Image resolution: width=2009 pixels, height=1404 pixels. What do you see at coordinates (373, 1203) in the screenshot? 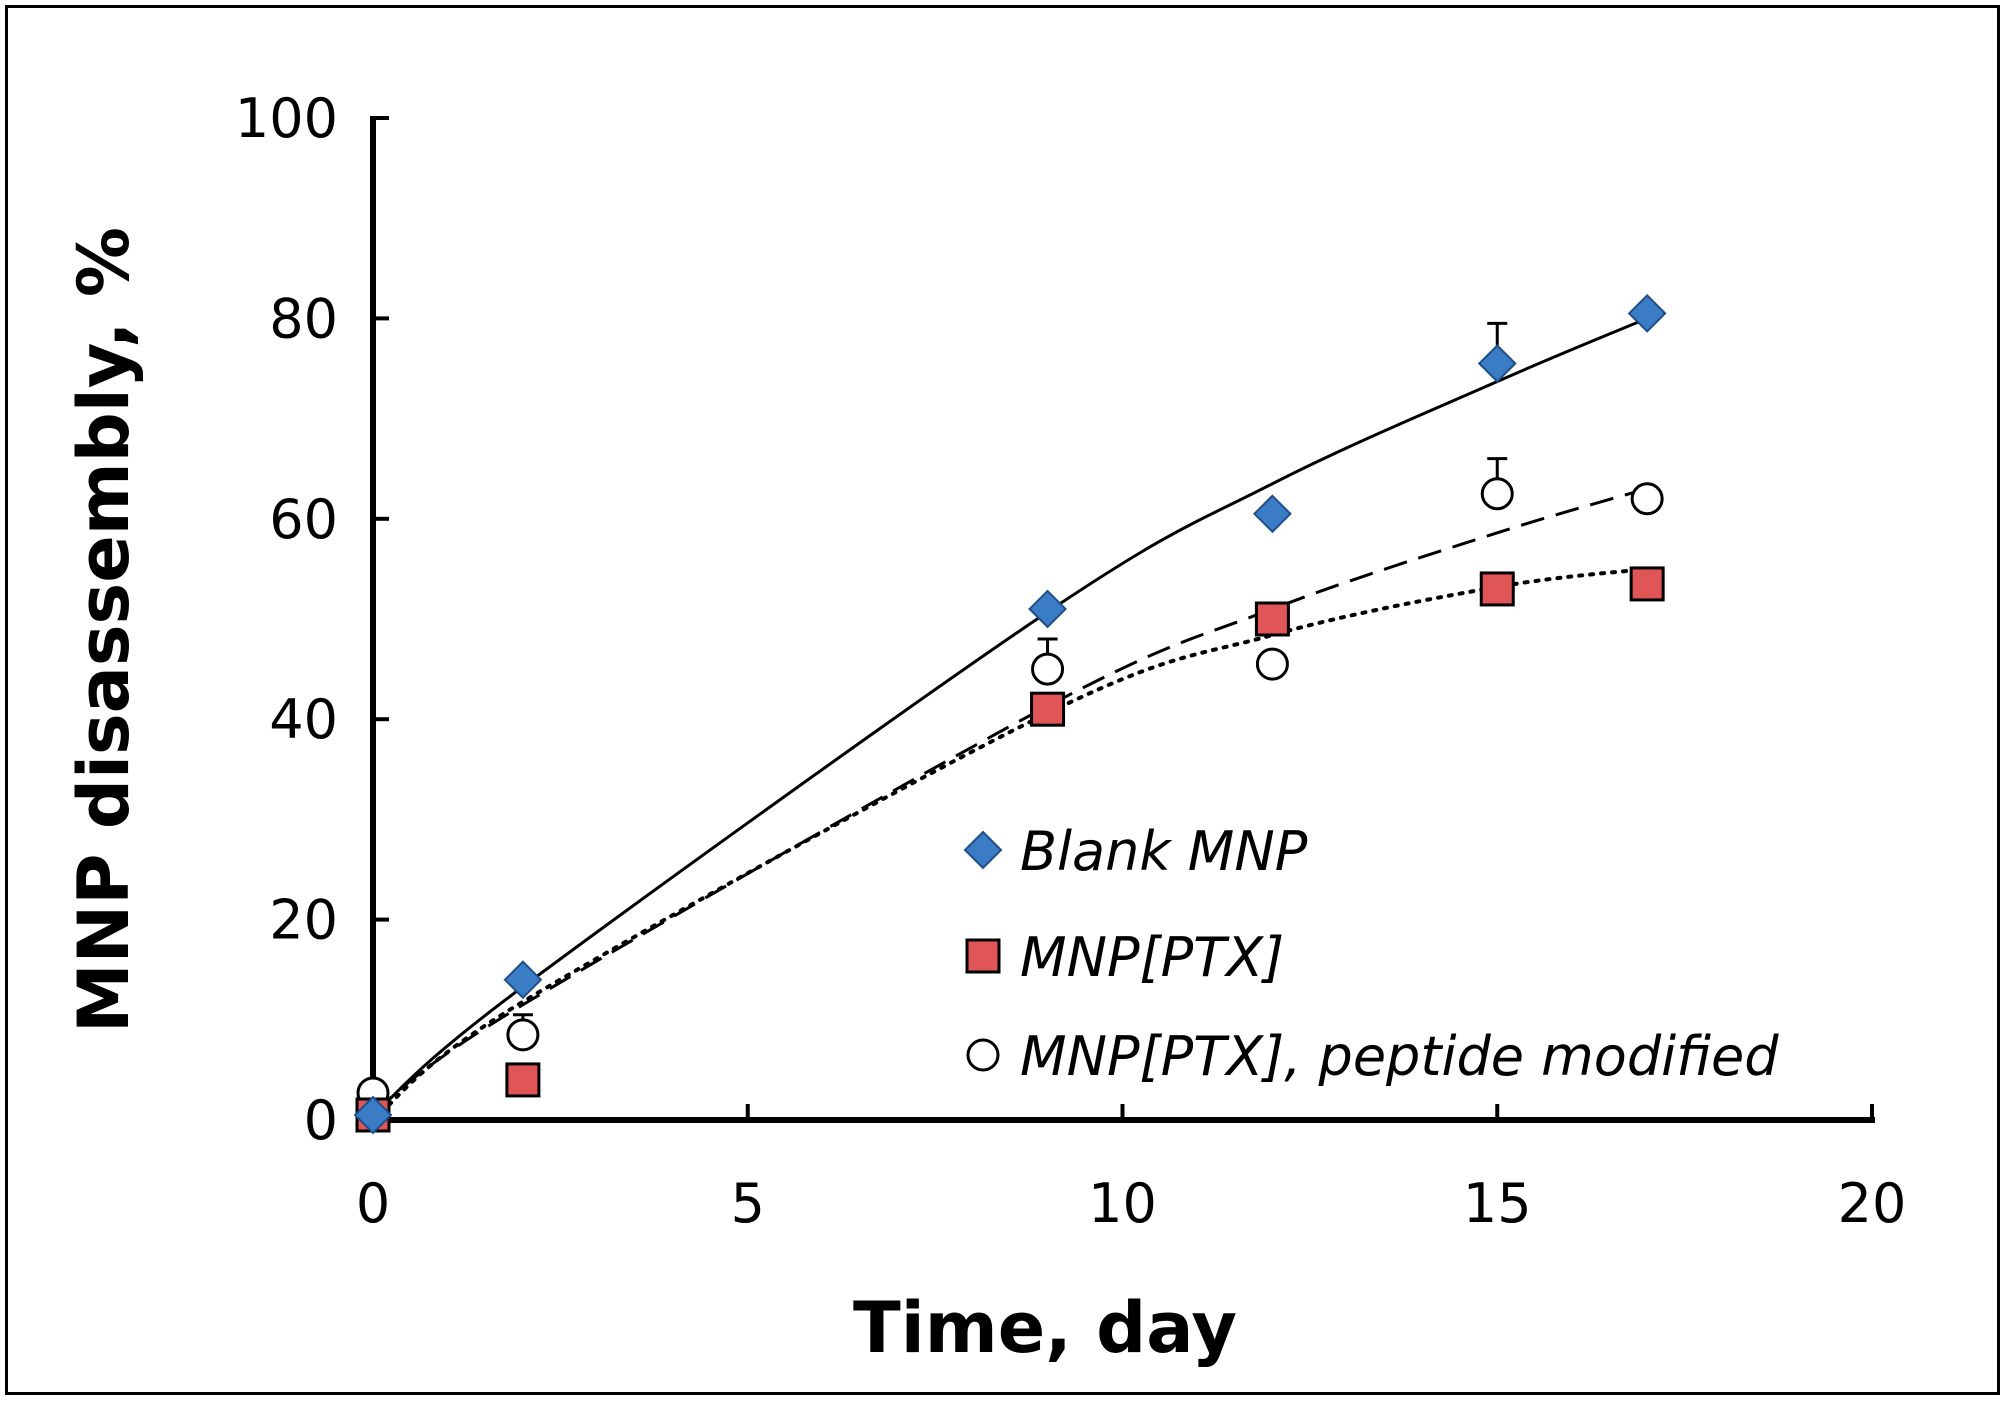
I see `x-tick-label: 0` at bounding box center [373, 1203].